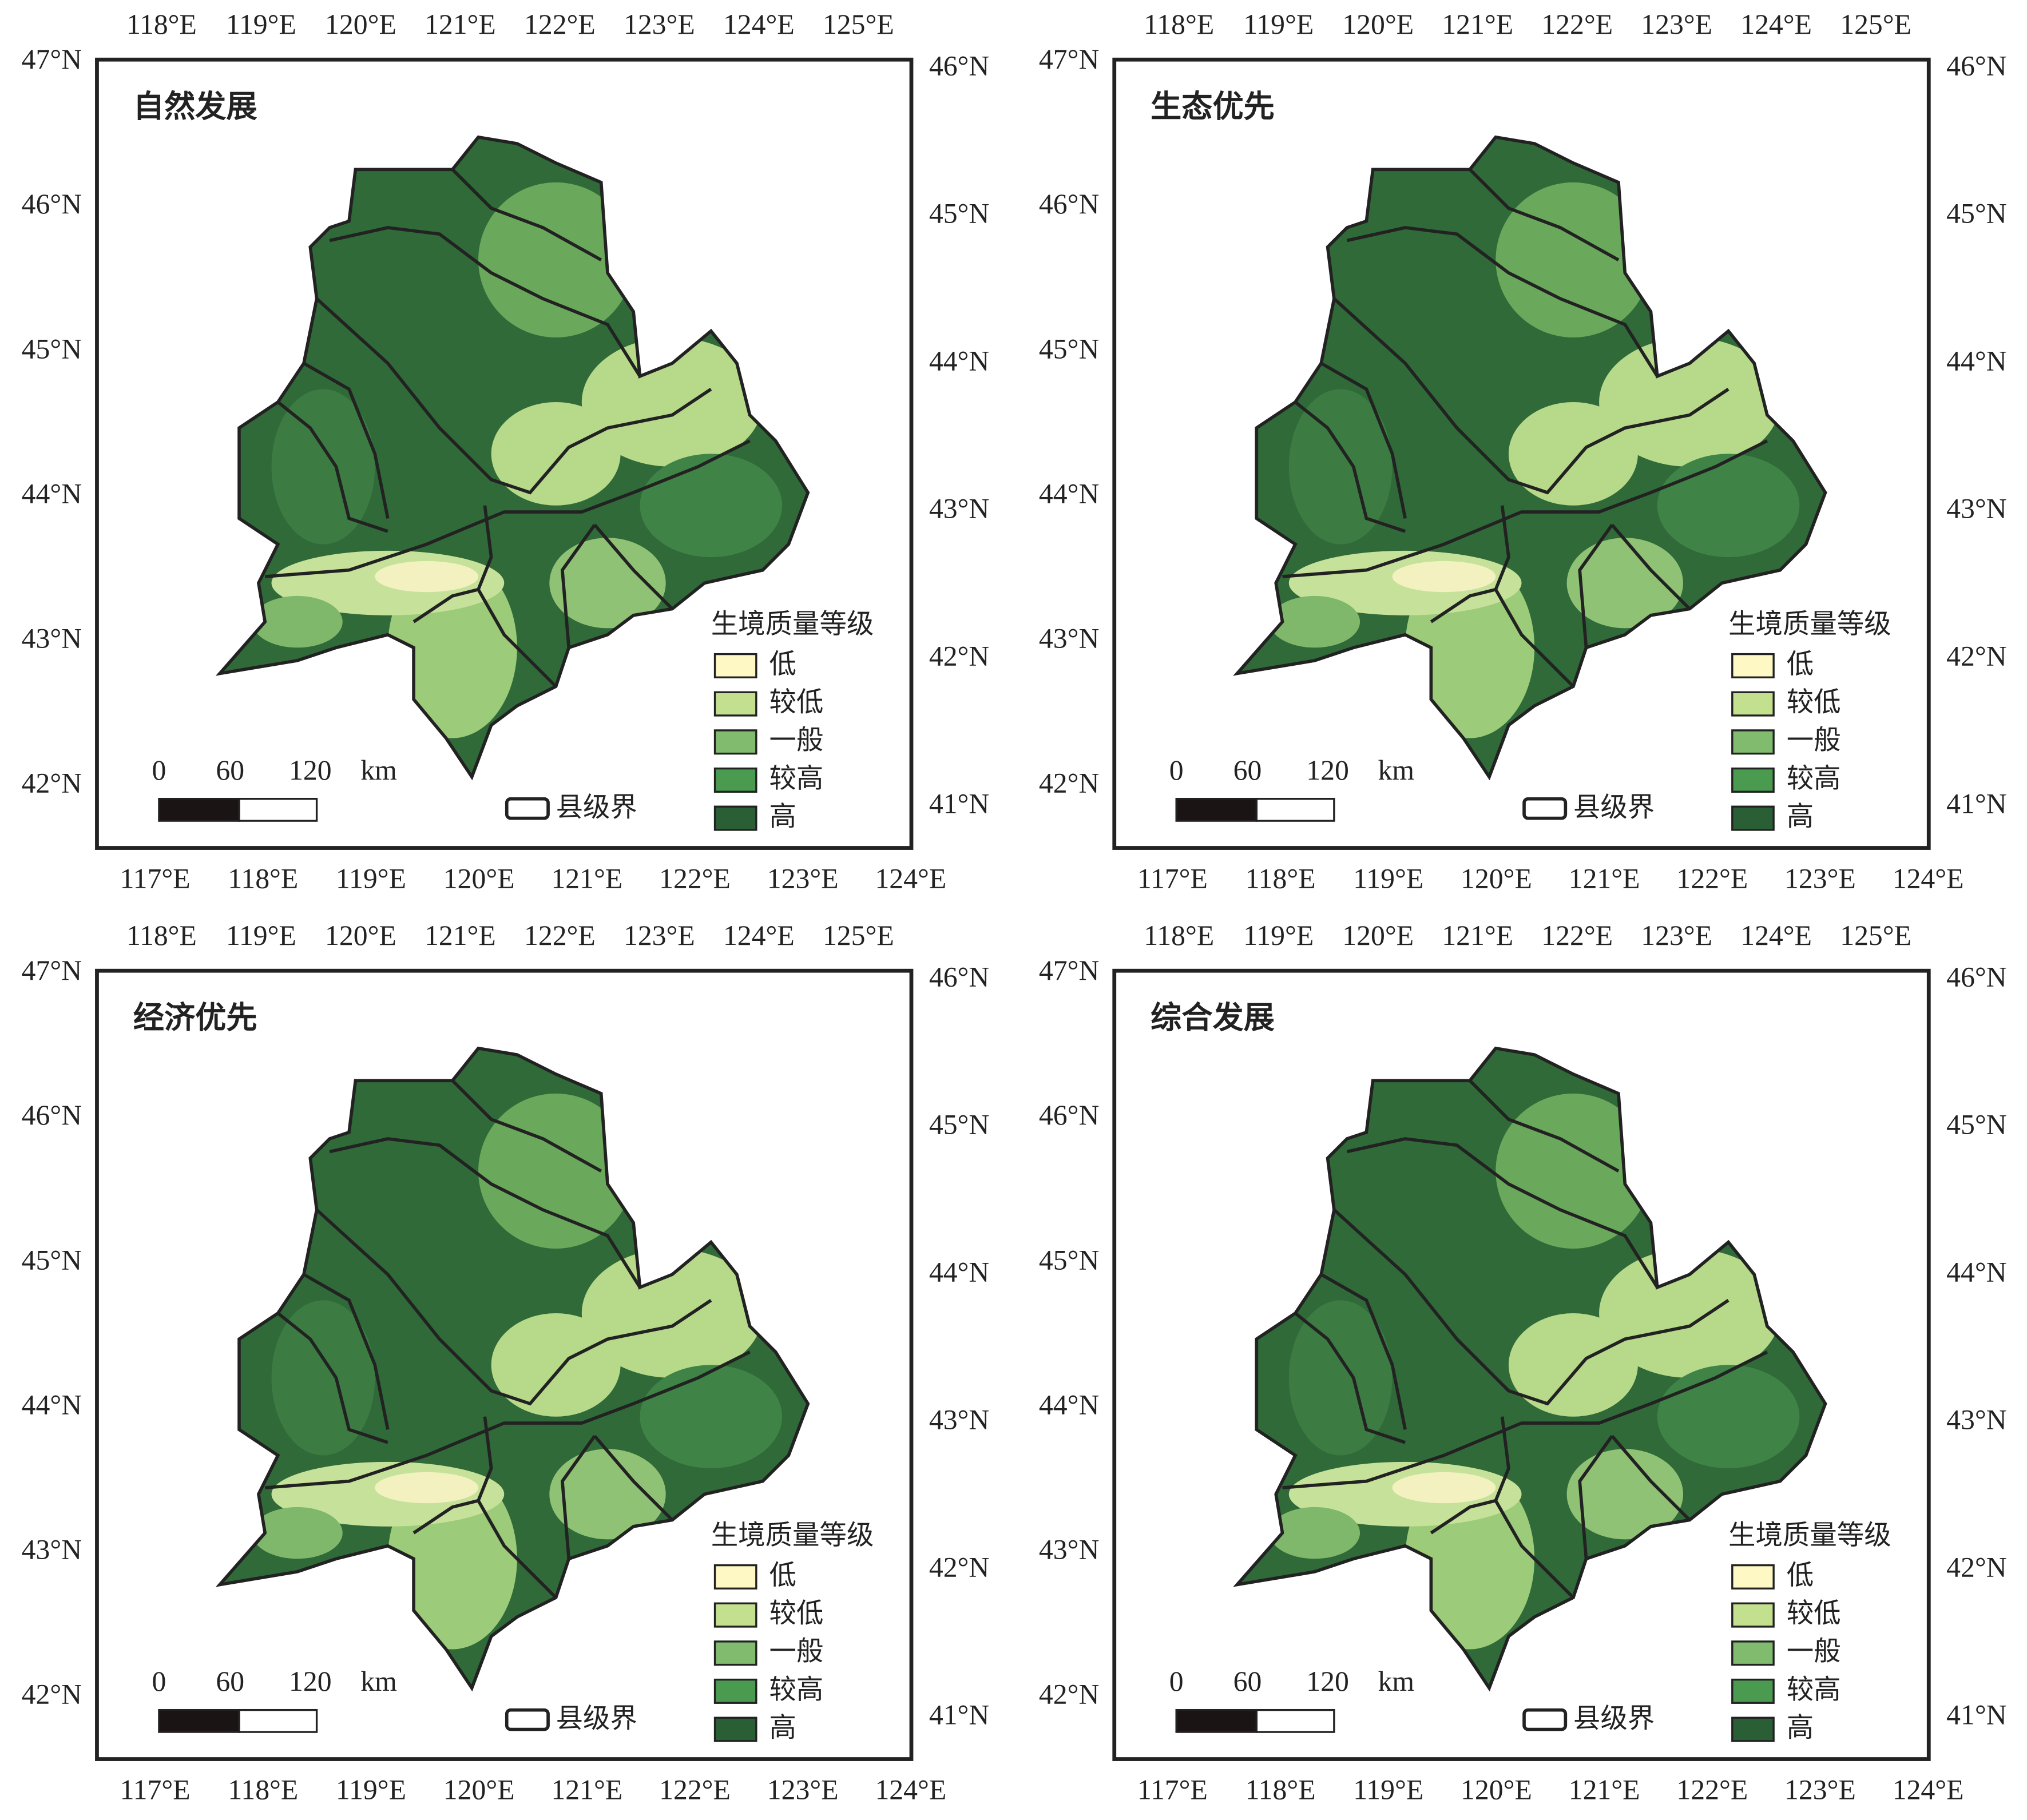 This screenshot has width=2027, height=1820. Describe the element at coordinates (161, 24) in the screenshot. I see `top-tick-label: 118°E` at that location.